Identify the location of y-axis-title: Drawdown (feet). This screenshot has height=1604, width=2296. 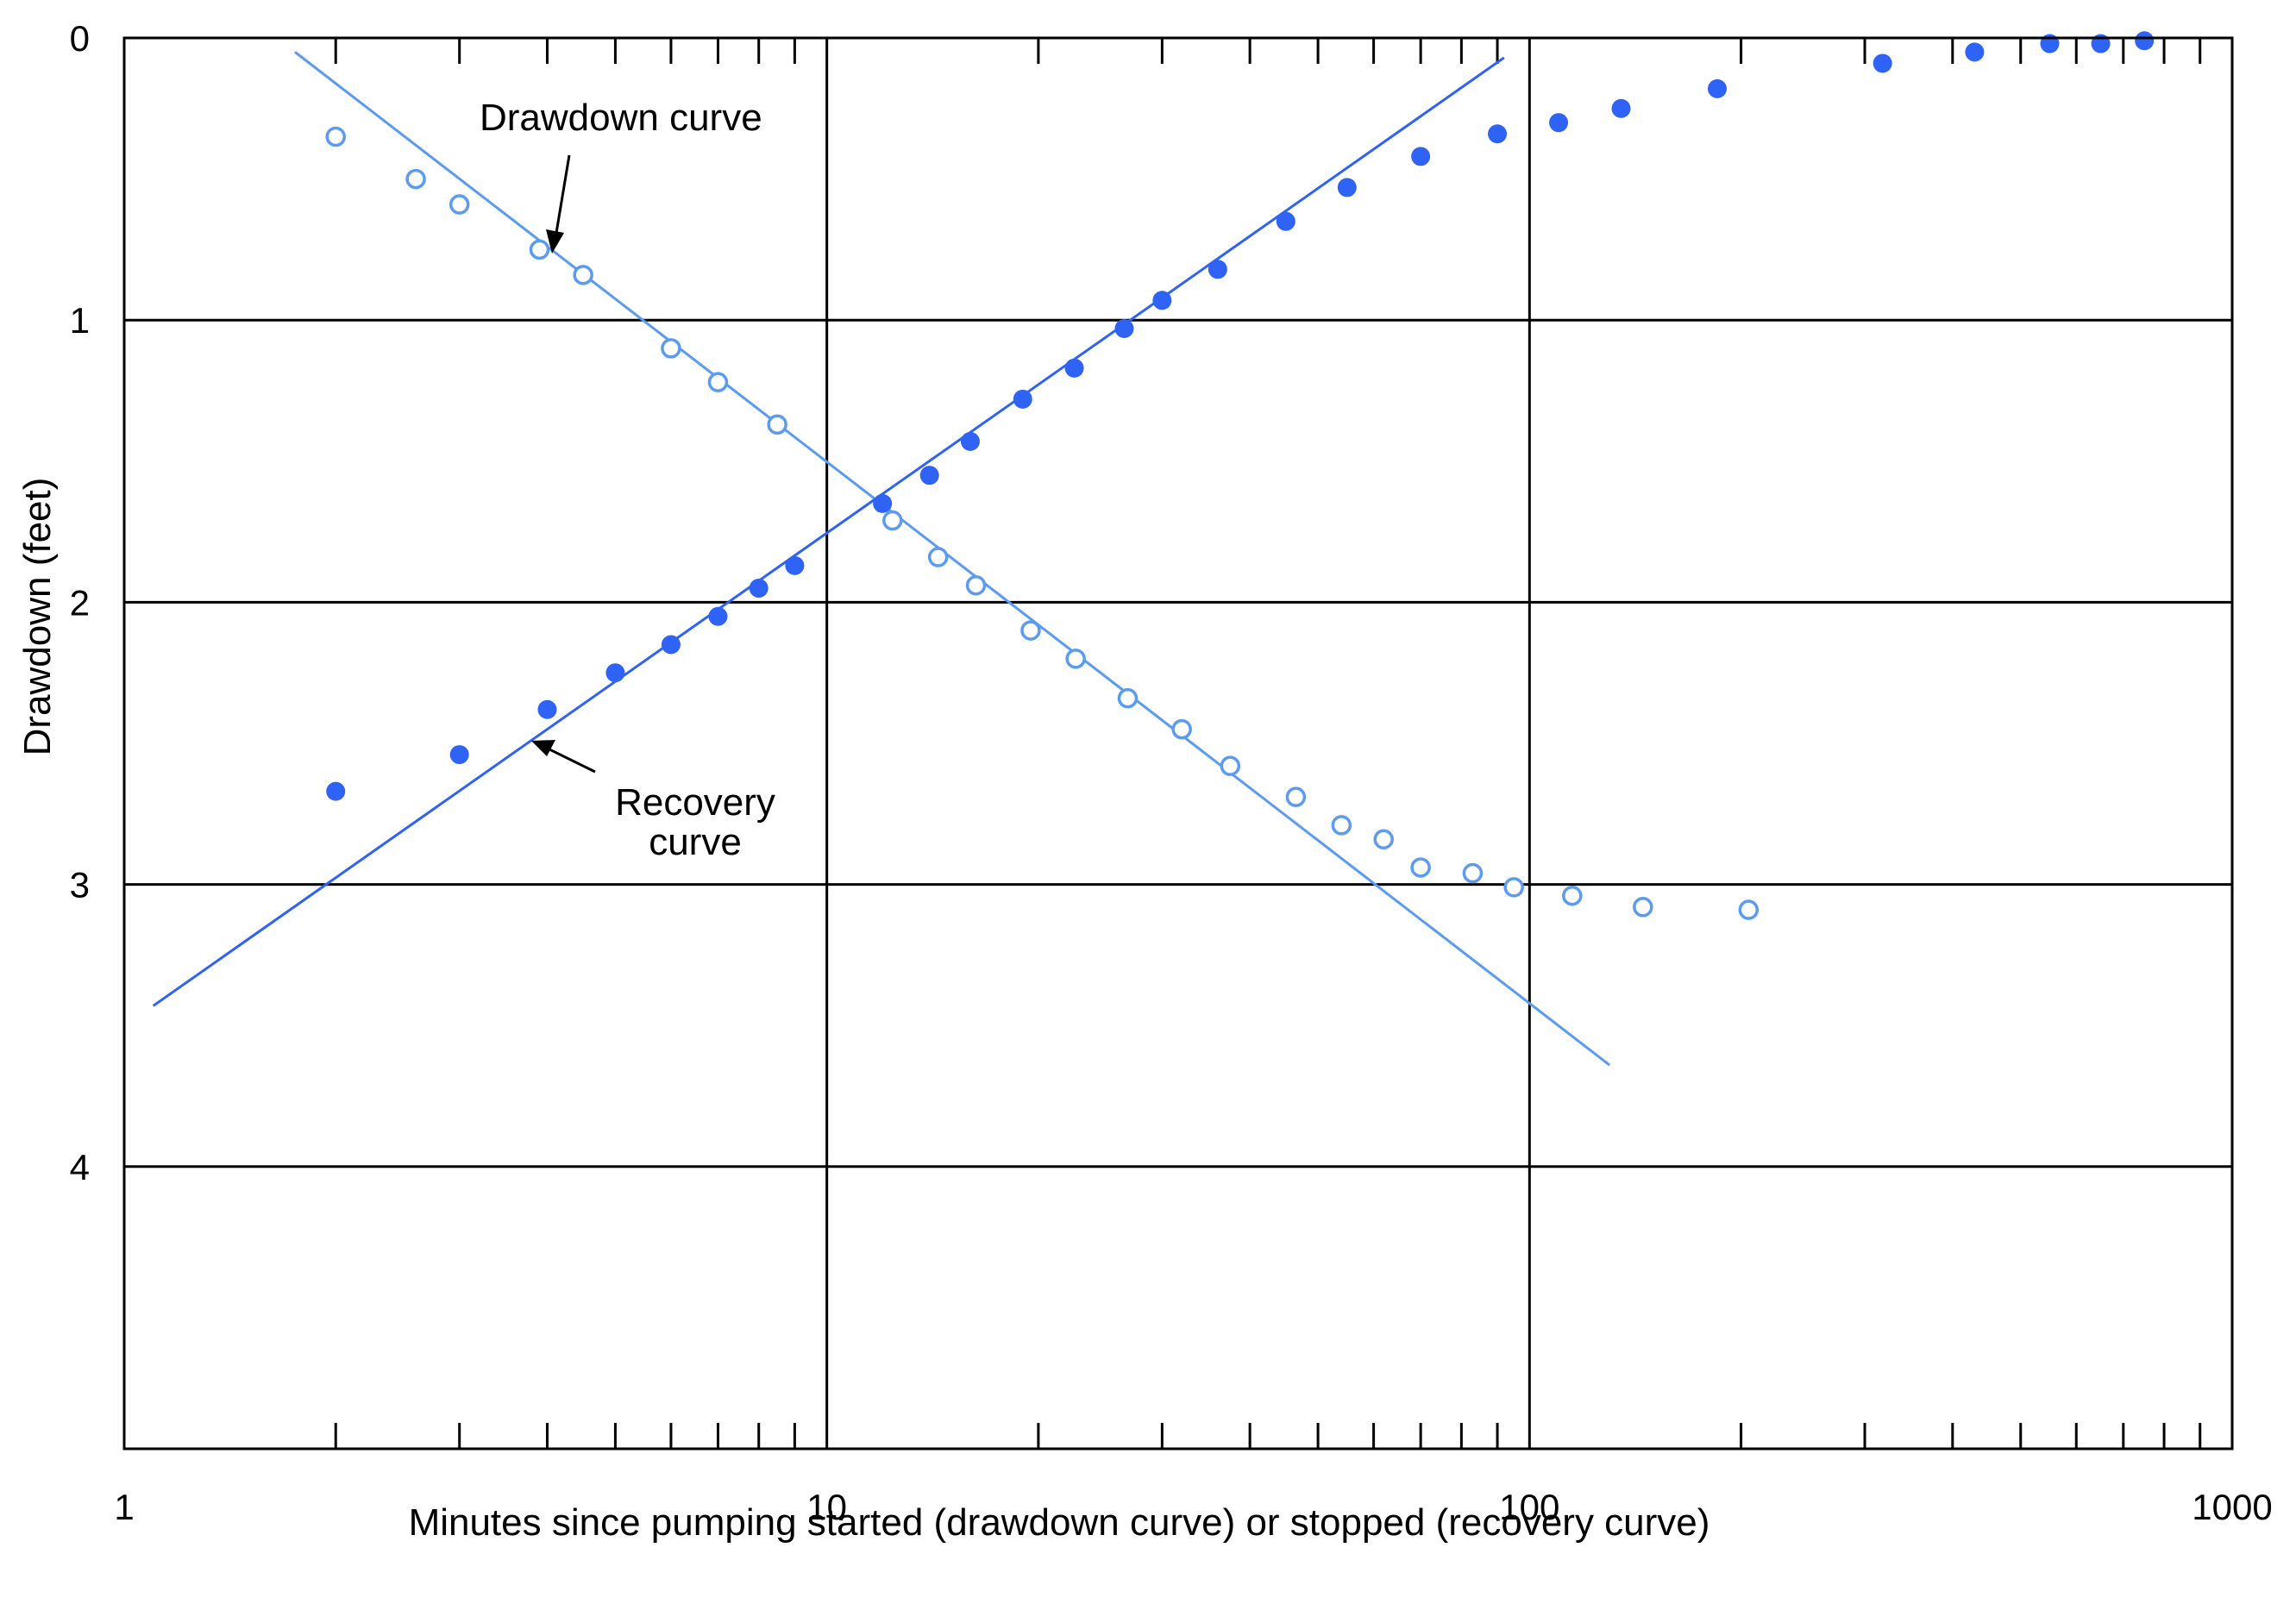
(37, 617).